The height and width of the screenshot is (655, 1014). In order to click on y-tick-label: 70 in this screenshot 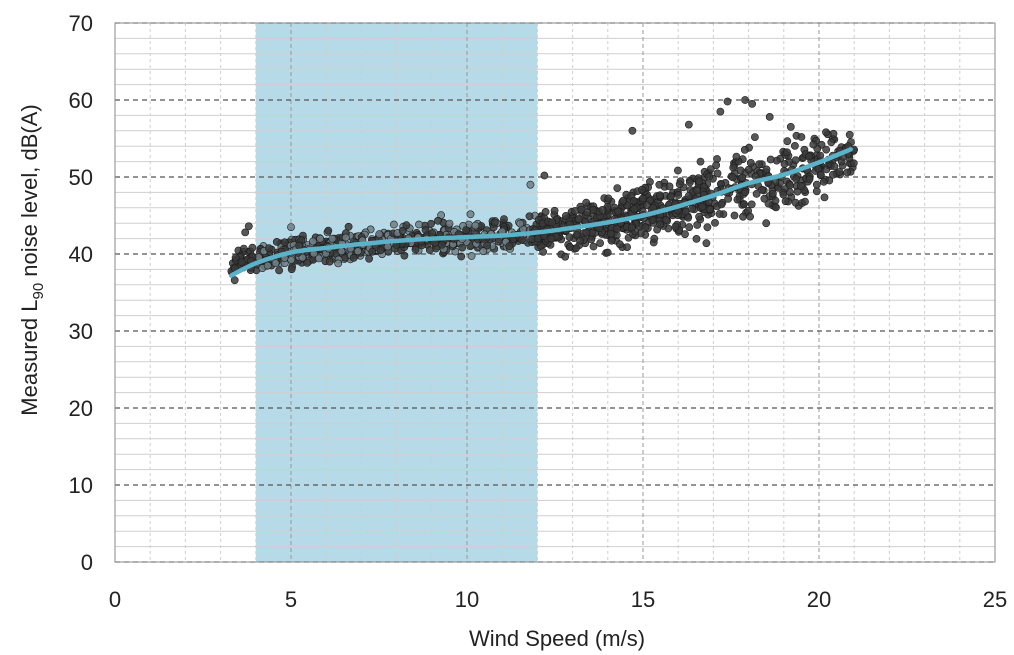, I will do `click(81, 23)`.